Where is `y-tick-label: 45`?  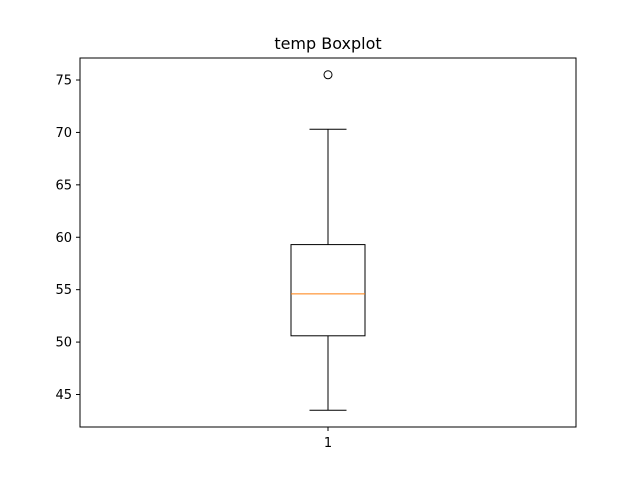 y-tick-label: 45 is located at coordinates (63, 395).